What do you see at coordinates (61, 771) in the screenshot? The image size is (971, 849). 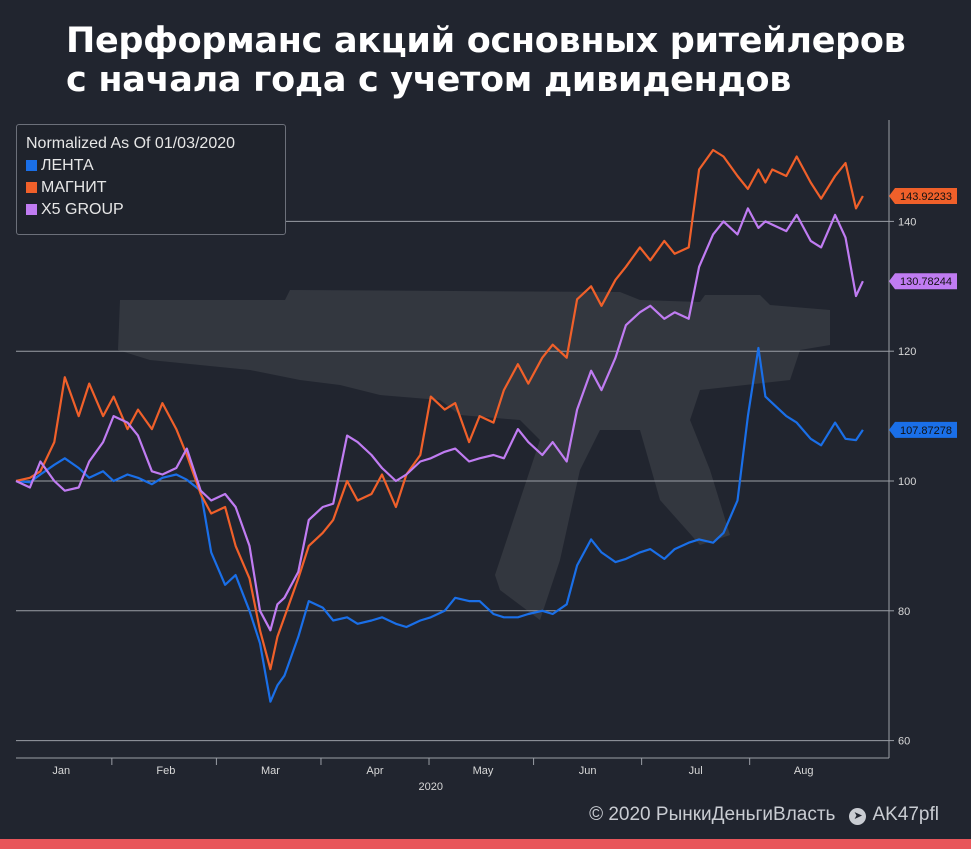 I see `x-tick-label-jan: Jan` at bounding box center [61, 771].